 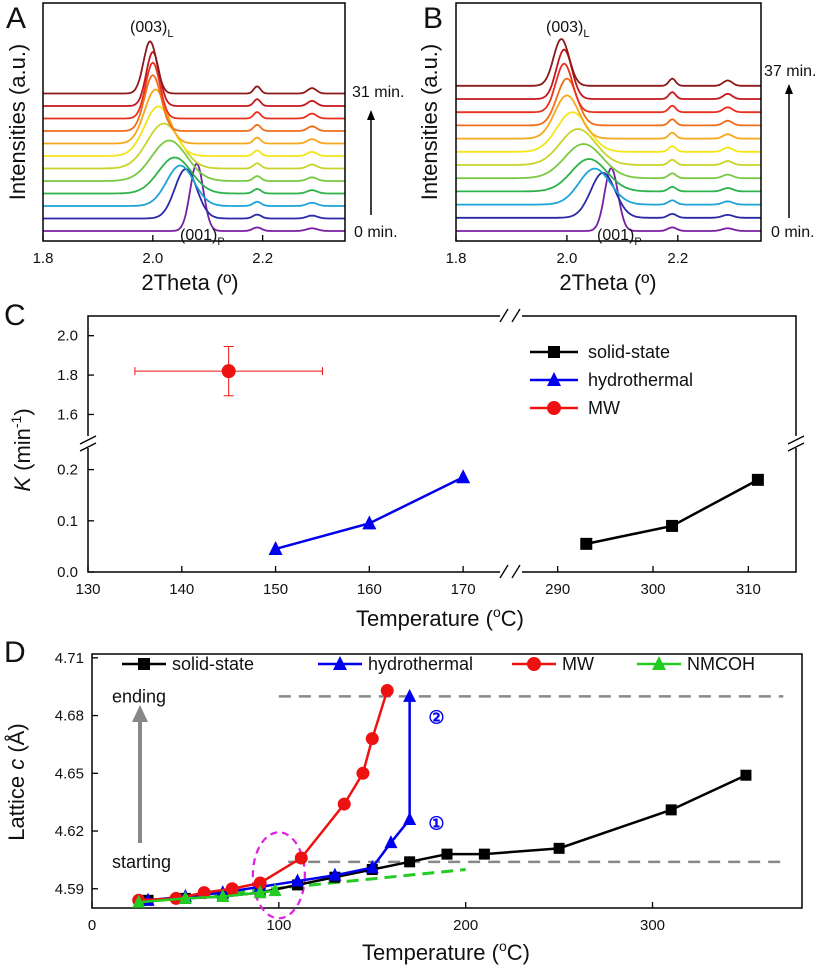 I want to click on panel-c-ylabel: K (min-1), so click(x=21, y=449).